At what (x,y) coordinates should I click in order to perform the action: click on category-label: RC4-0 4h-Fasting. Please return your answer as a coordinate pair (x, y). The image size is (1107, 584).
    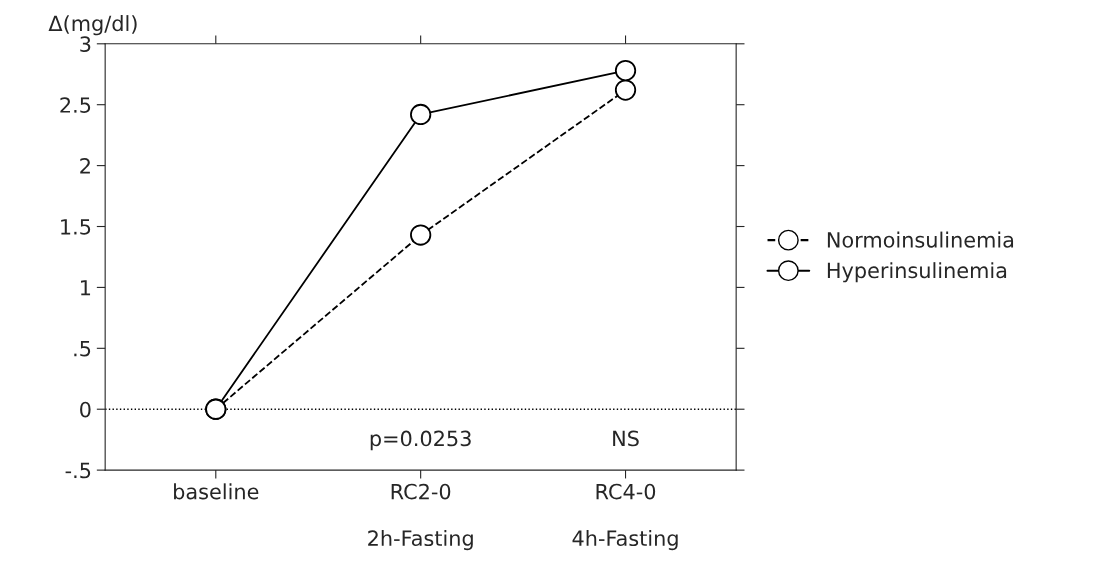
    Looking at the image, I should click on (625, 517).